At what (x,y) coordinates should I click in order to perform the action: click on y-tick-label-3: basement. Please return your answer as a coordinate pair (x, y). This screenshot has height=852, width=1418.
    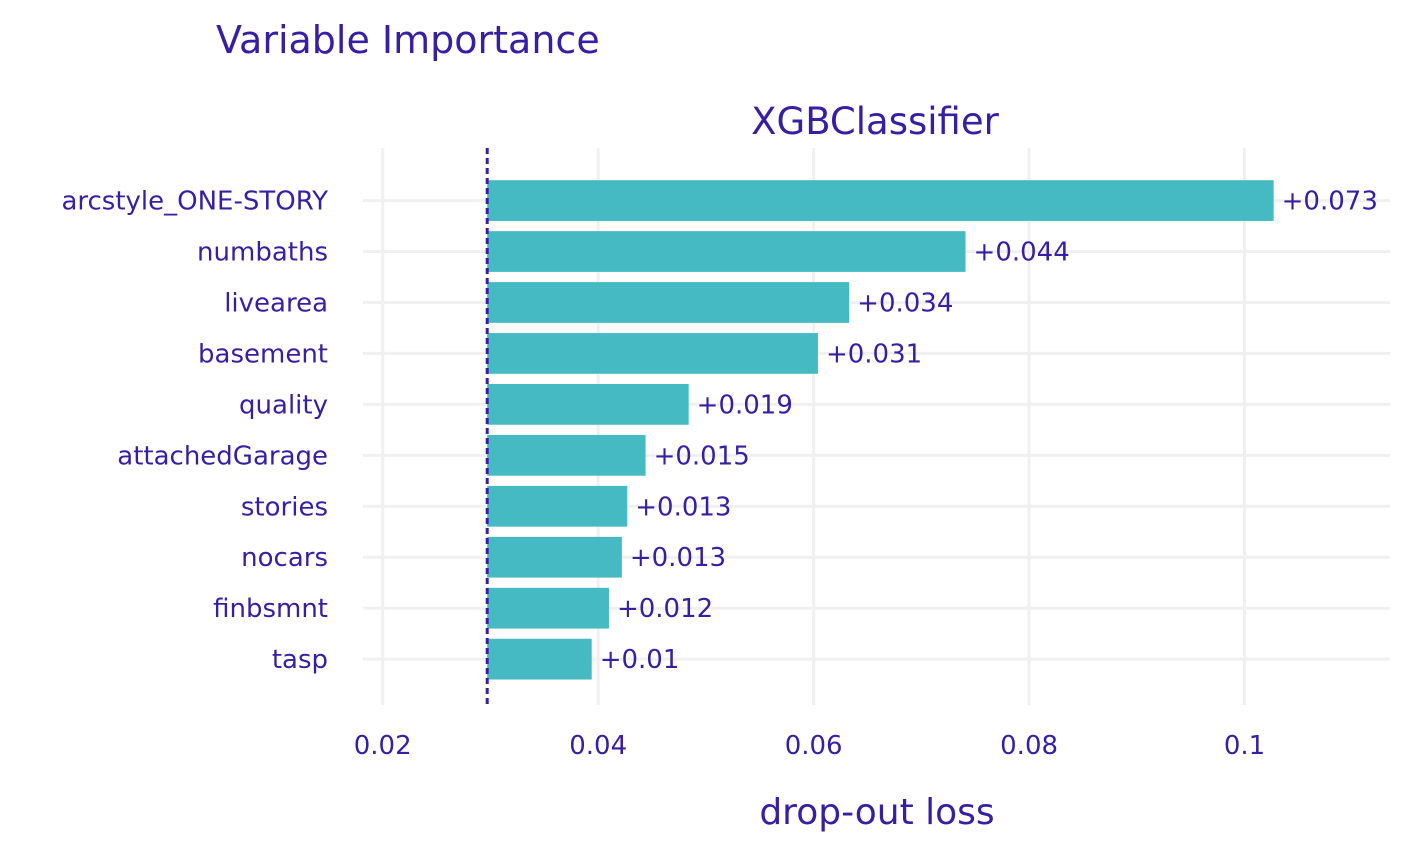
    Looking at the image, I should click on (263, 354).